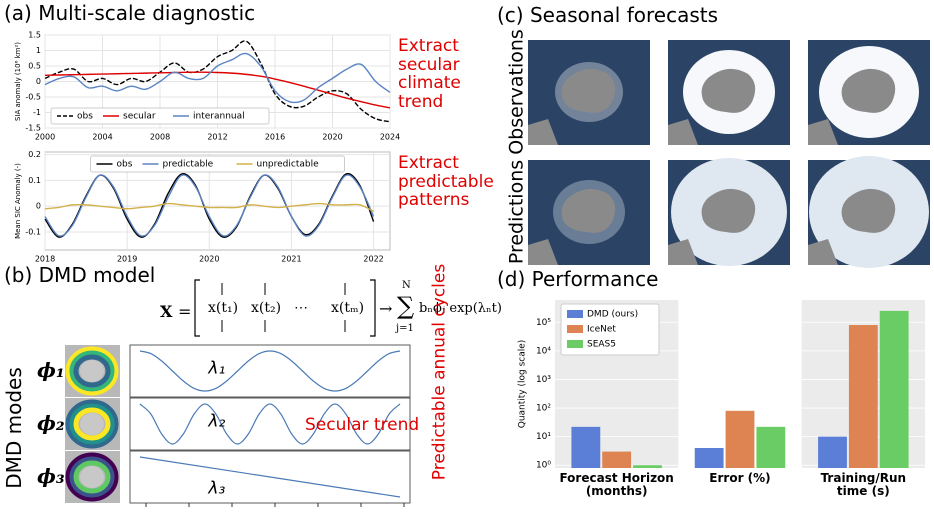  Describe the element at coordinates (18, 81) in the screenshot. I see `y-axis-label: SIA anomaly (10⁶ km²)` at that location.